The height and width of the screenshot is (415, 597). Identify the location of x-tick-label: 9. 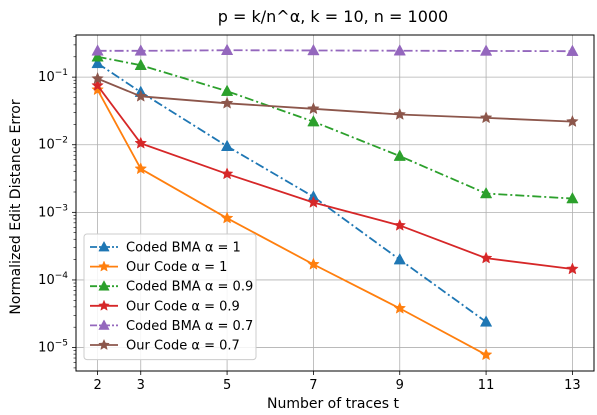
(400, 385).